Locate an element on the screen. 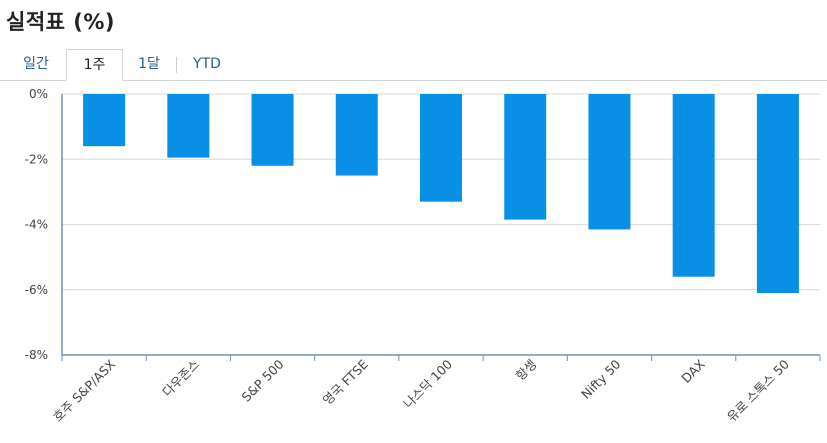 This screenshot has width=827, height=443. x-tick-label: 항셍 is located at coordinates (525, 370).